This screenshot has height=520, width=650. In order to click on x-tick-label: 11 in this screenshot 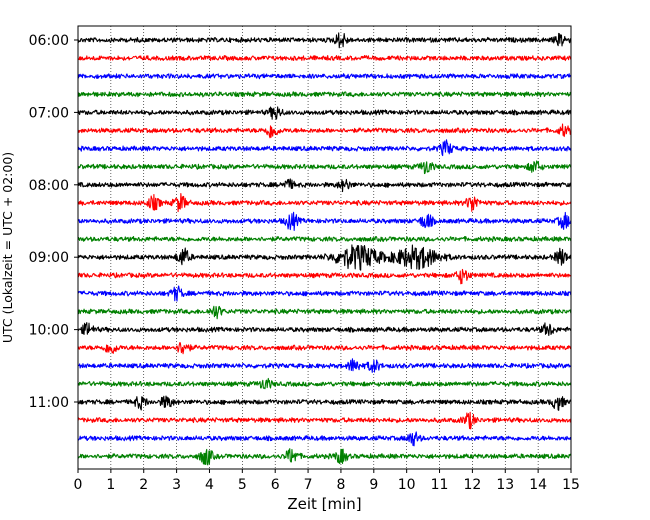, I will do `click(440, 485)`.